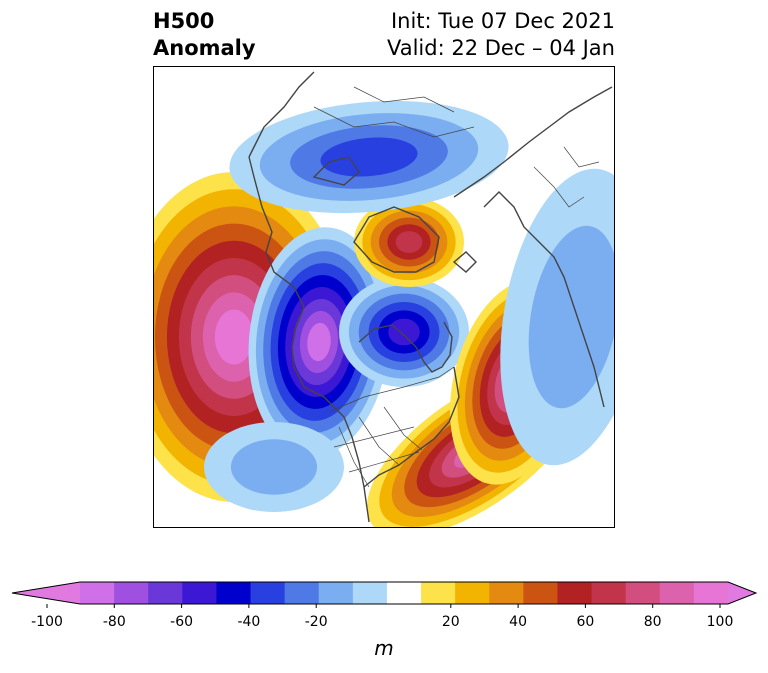 This screenshot has height=673, width=768. I want to click on coast-siberia, so click(281, 114).